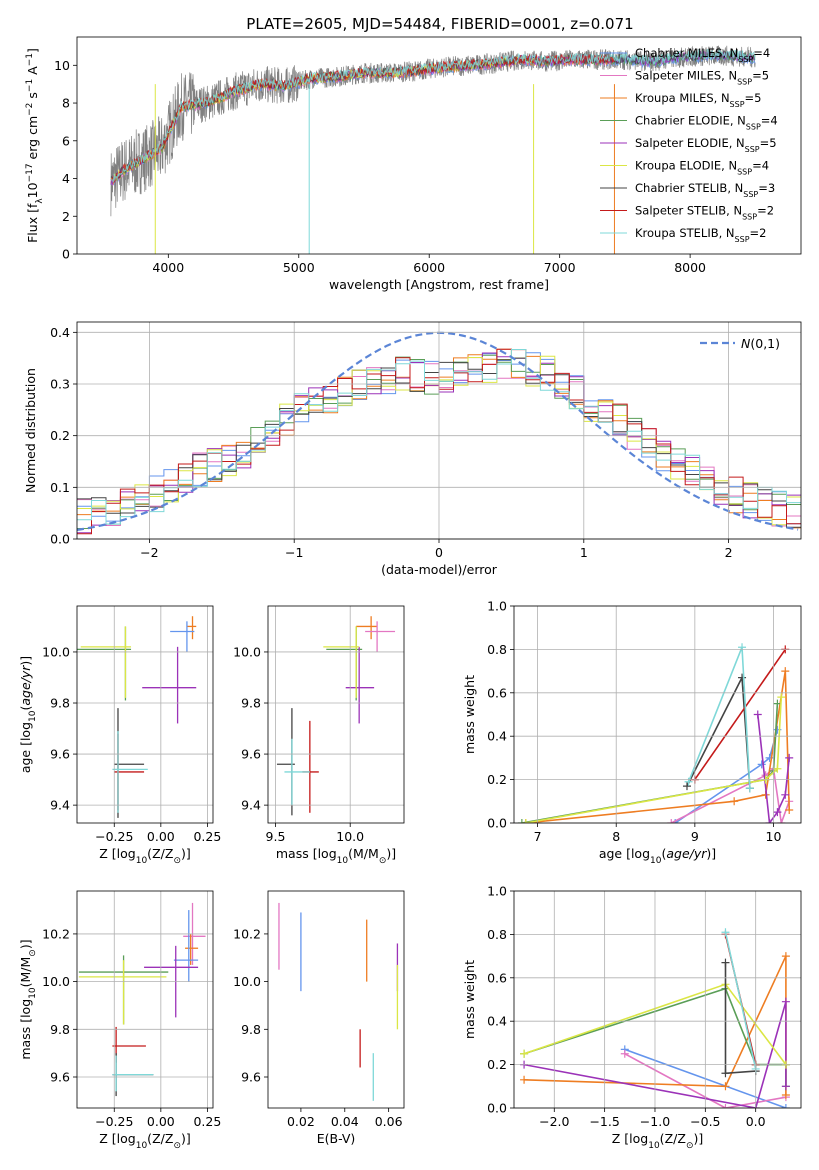  Describe the element at coordinates (336, 856) in the screenshot. I see `x-axis-label: mass [log10(M/M⊙)]` at that location.